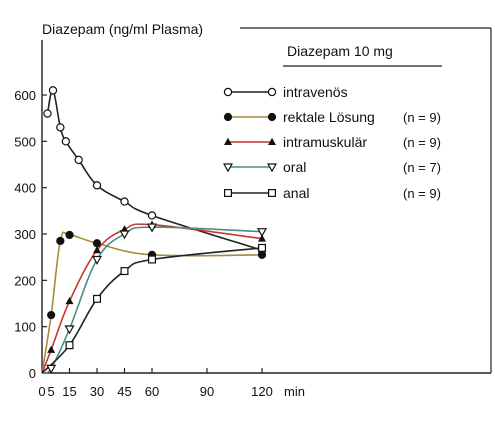 The height and width of the screenshot is (423, 495). What do you see at coordinates (25, 188) in the screenshot?
I see `y-tick-label: 400` at bounding box center [25, 188].